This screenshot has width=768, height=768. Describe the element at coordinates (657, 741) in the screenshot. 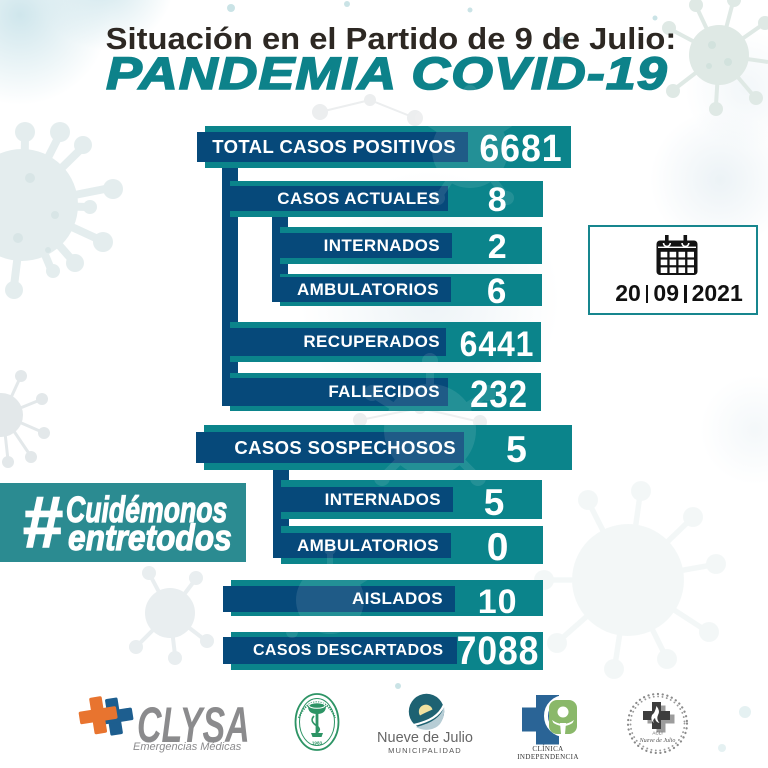

I see `svg-text: Nueve de Julio` at that location.